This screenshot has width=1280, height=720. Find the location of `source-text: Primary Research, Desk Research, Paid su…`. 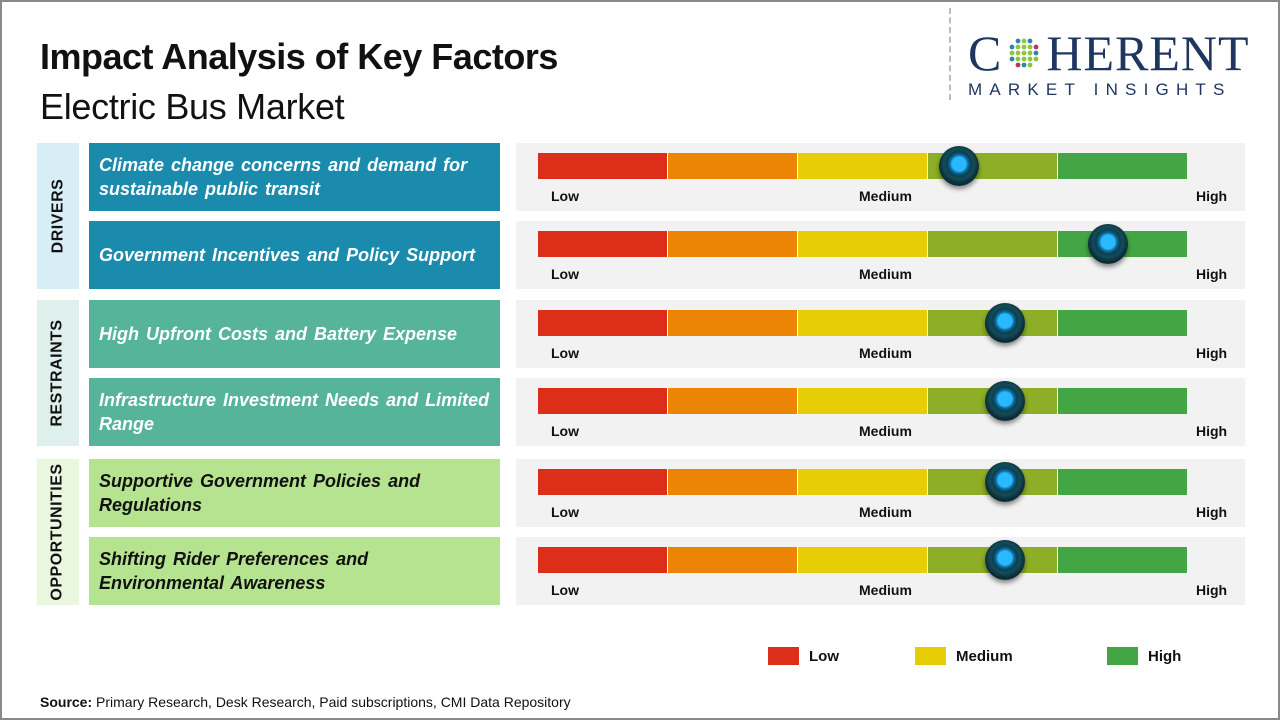

source-text: Primary Research, Desk Research, Paid su… is located at coordinates (331, 702).